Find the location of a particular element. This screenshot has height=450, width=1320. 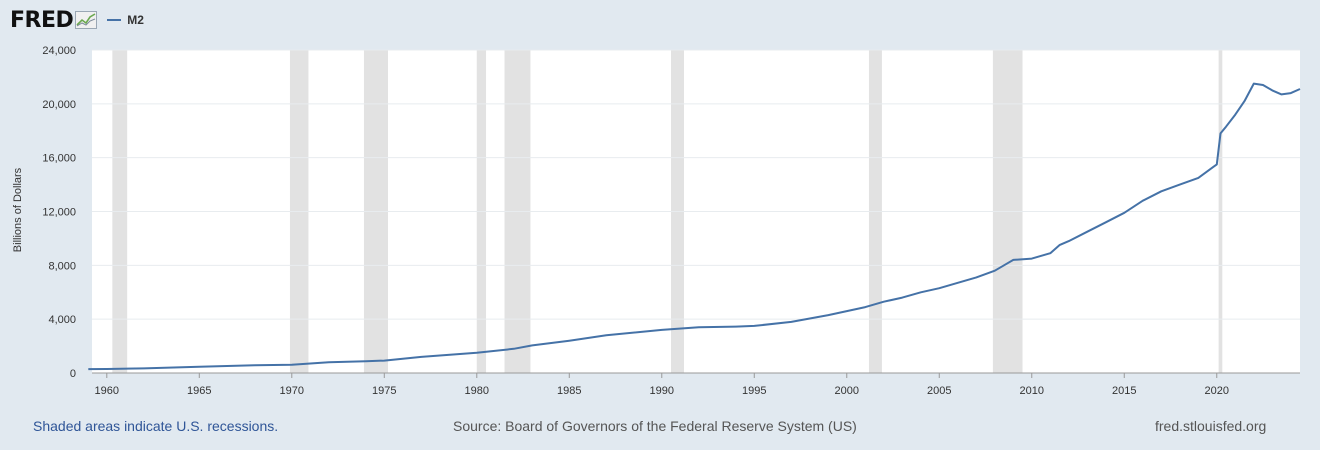

x-tick-label: 2010 is located at coordinates (1032, 391).